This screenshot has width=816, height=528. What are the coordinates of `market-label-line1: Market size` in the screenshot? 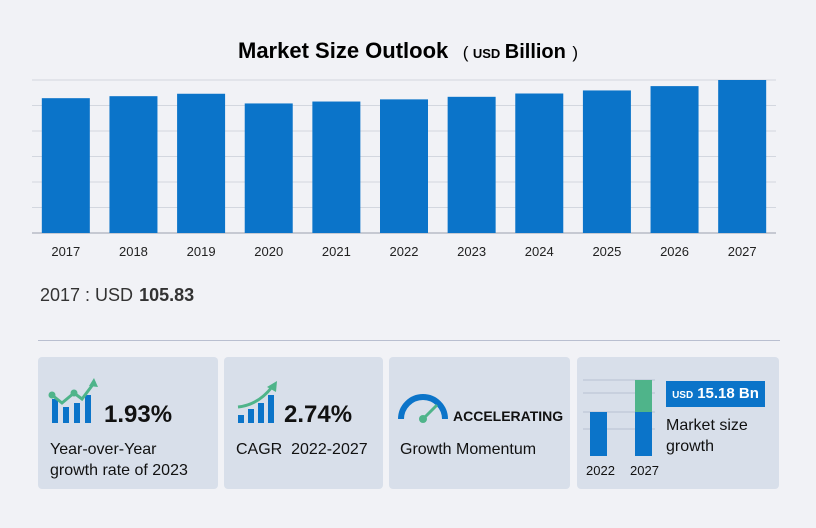 It's located at (707, 425).